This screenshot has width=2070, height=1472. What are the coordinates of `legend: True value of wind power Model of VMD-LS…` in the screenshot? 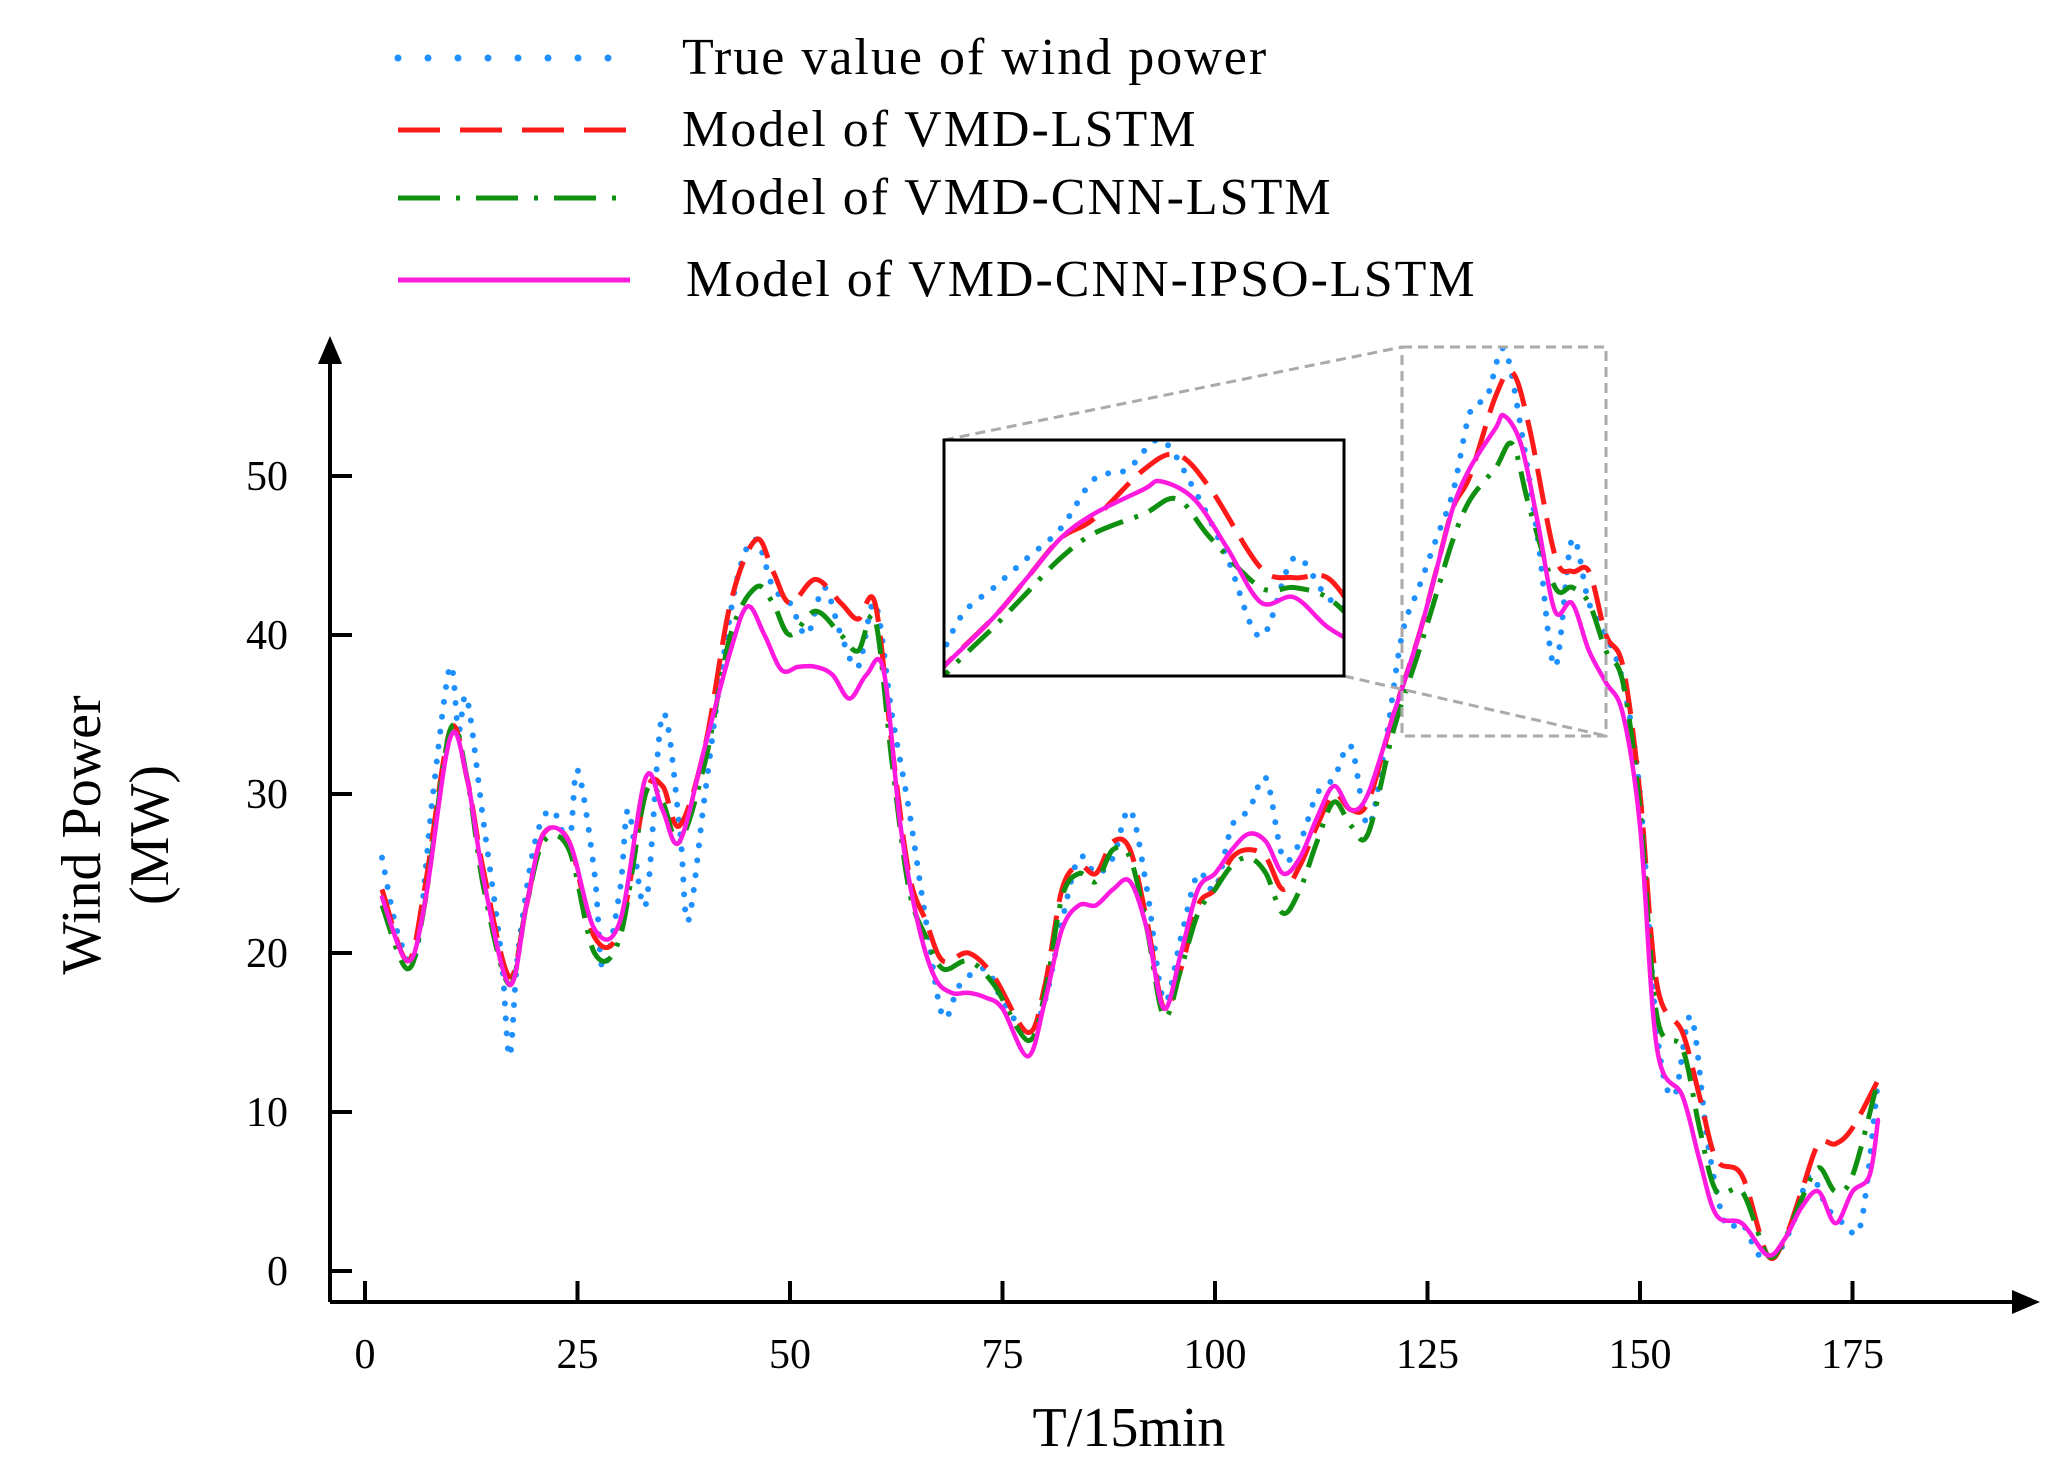 It's located at (935, 168).